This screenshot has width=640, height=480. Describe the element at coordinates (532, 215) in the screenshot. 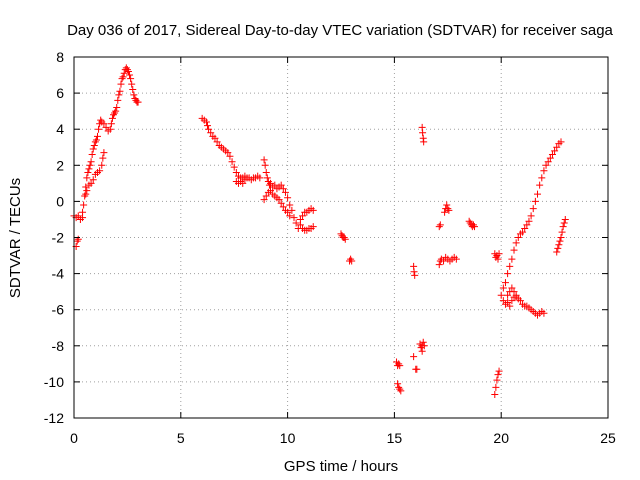

I see `series-arc12b` at that location.